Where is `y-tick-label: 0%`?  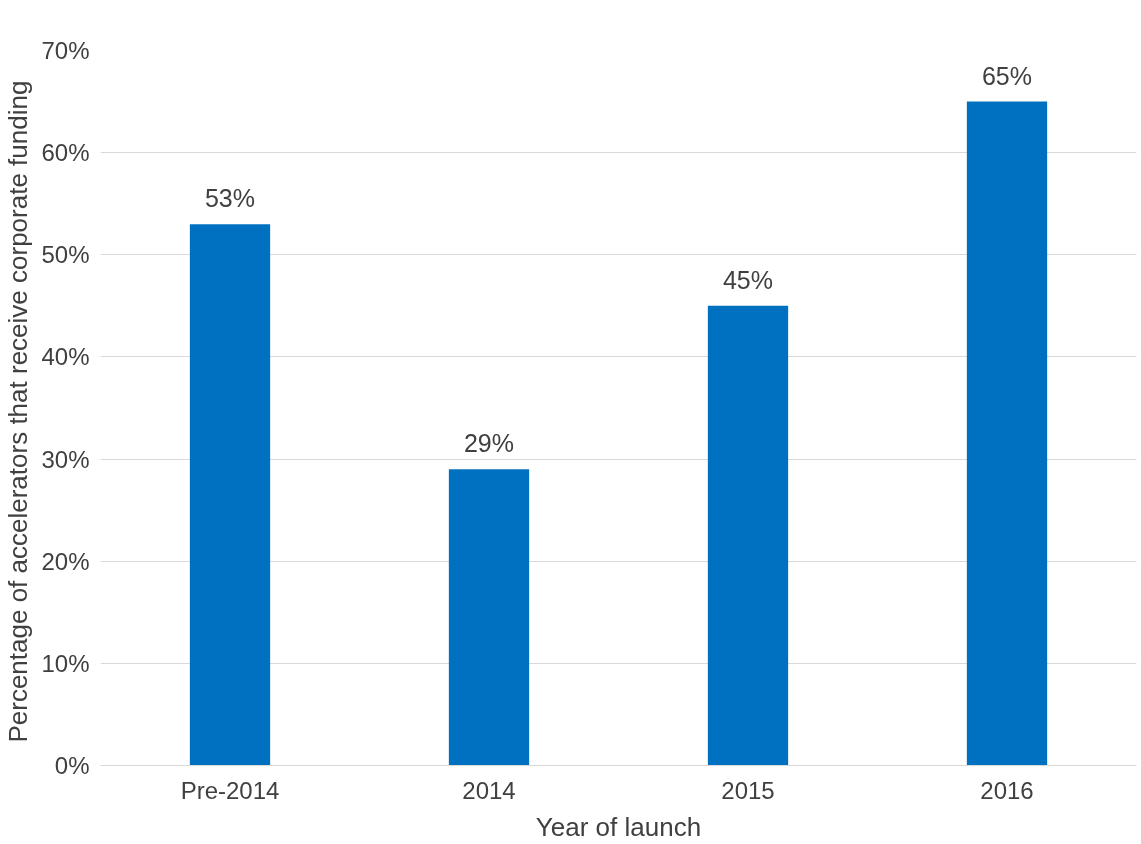
y-tick-label: 0% is located at coordinates (72, 765).